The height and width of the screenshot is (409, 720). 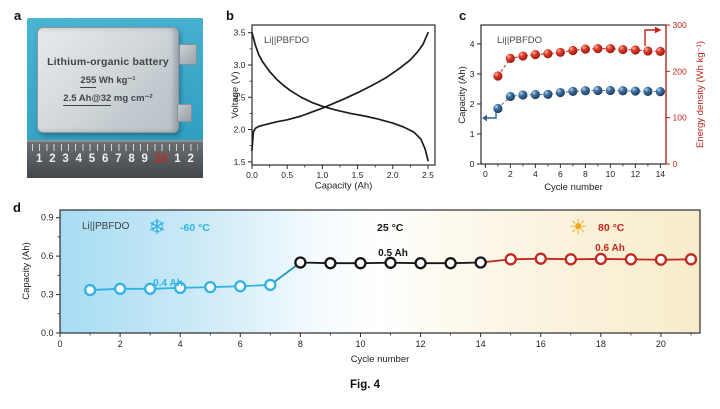 I want to click on battery-terminal-tab-top, so click(x=188, y=54).